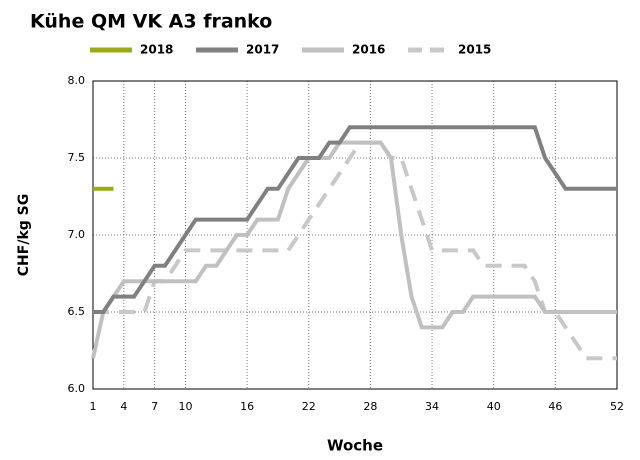 The width and height of the screenshot is (640, 460). What do you see at coordinates (432, 406) in the screenshot?
I see `x-tick-label: 34` at bounding box center [432, 406].